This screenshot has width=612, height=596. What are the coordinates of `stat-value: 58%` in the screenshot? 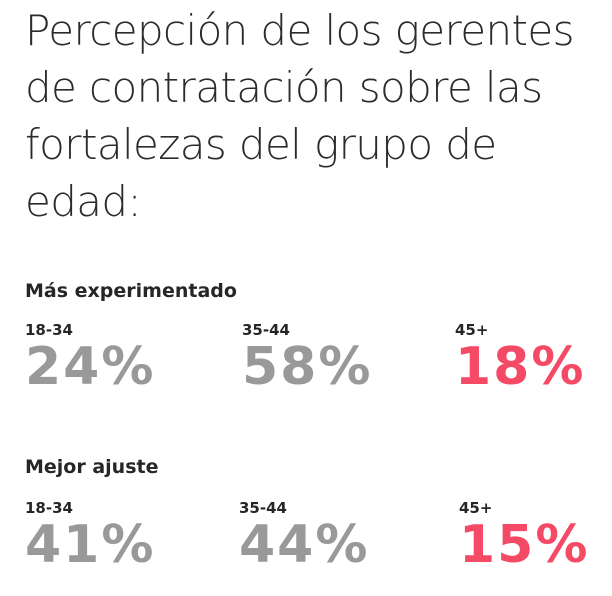 It's located at (307, 367).